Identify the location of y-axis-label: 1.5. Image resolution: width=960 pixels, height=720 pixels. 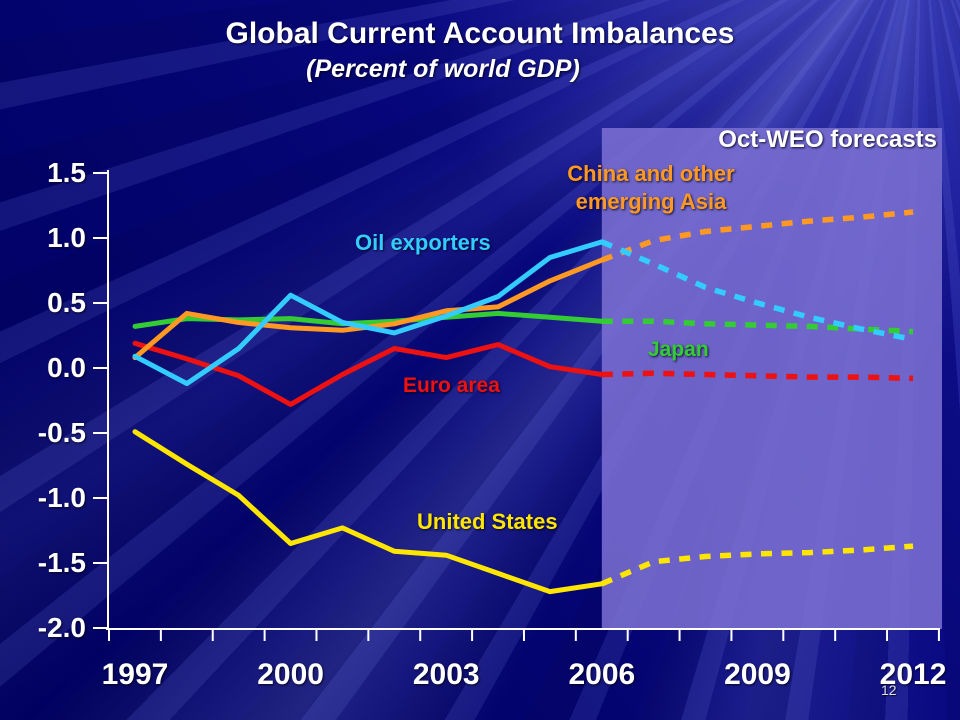
(66, 172).